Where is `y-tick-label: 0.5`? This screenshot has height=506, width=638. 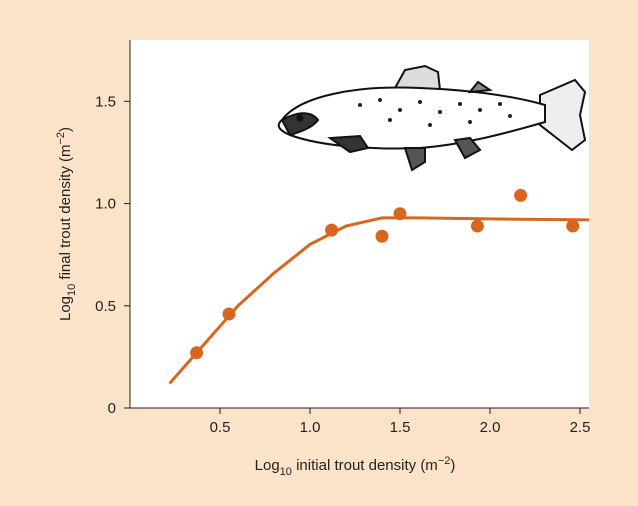
y-tick-label: 0.5 is located at coordinates (105, 306).